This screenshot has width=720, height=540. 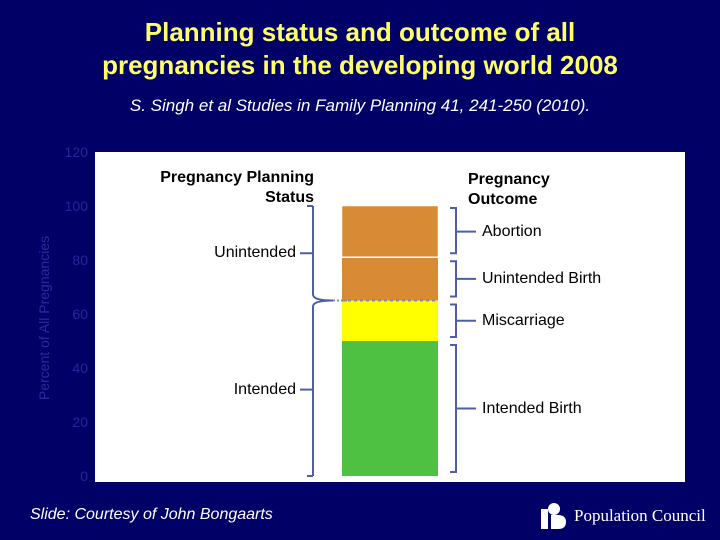 I want to click on outcome-label: Intended Birth, so click(x=532, y=408).